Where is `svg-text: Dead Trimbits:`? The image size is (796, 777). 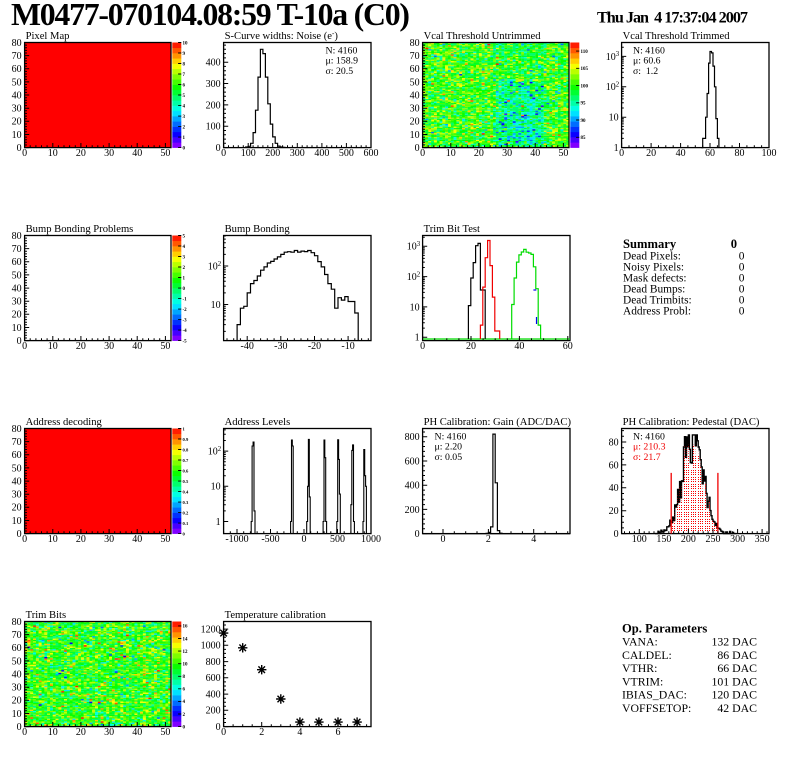
svg-text: Dead Trimbits: is located at coordinates (657, 301).